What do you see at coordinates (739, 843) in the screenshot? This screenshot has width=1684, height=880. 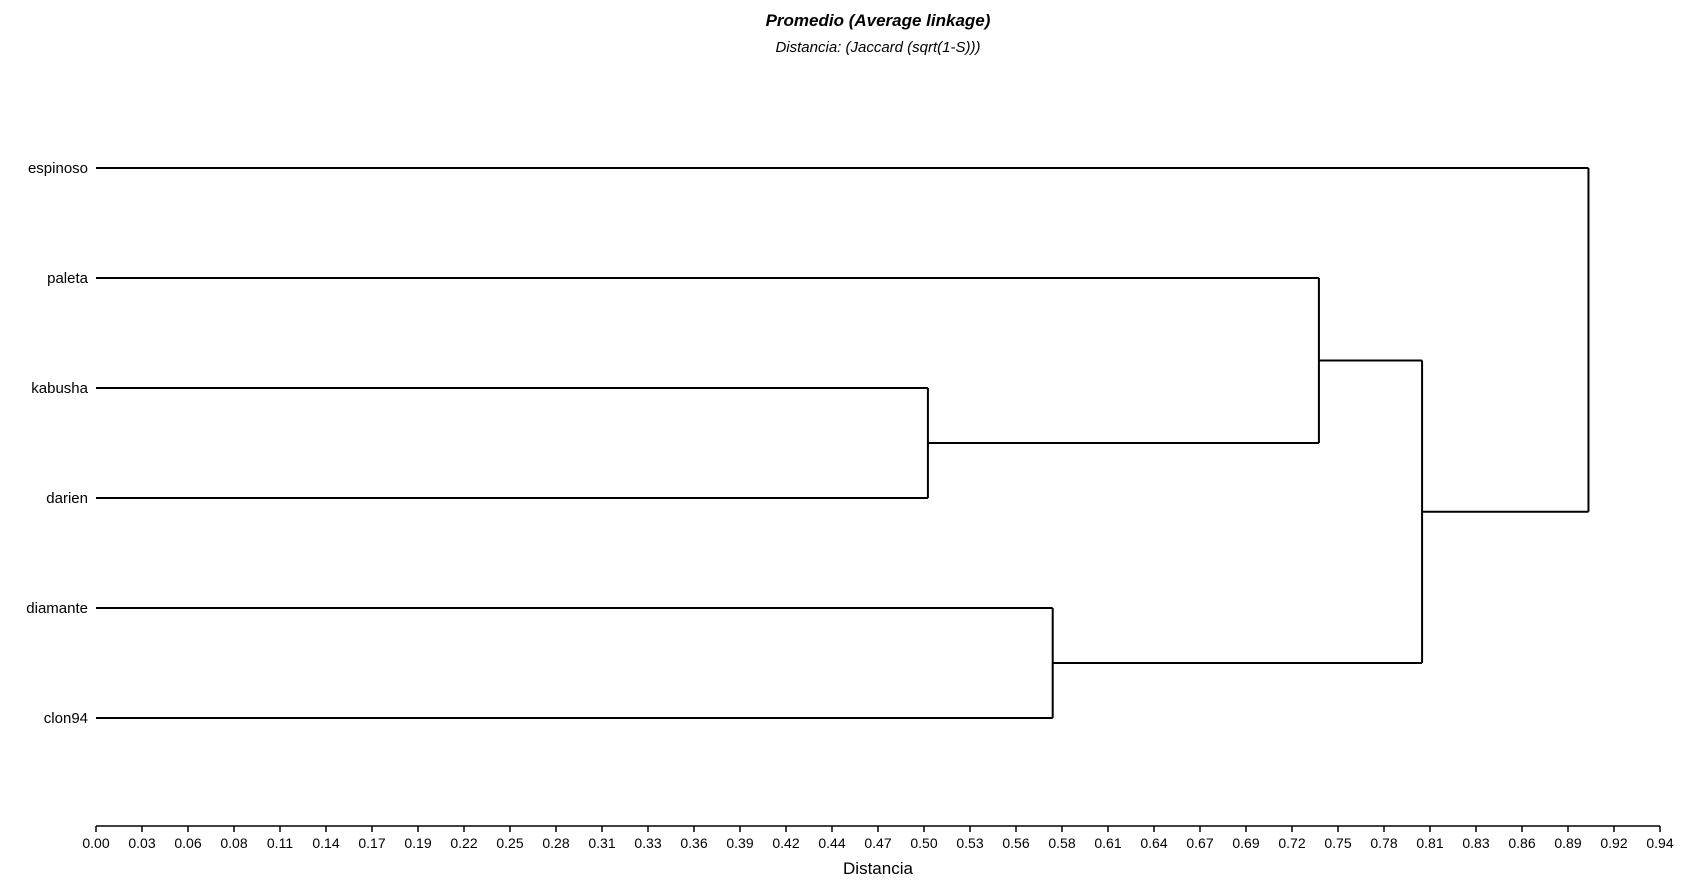 I see `x-tick-label: 0.39` at bounding box center [739, 843].